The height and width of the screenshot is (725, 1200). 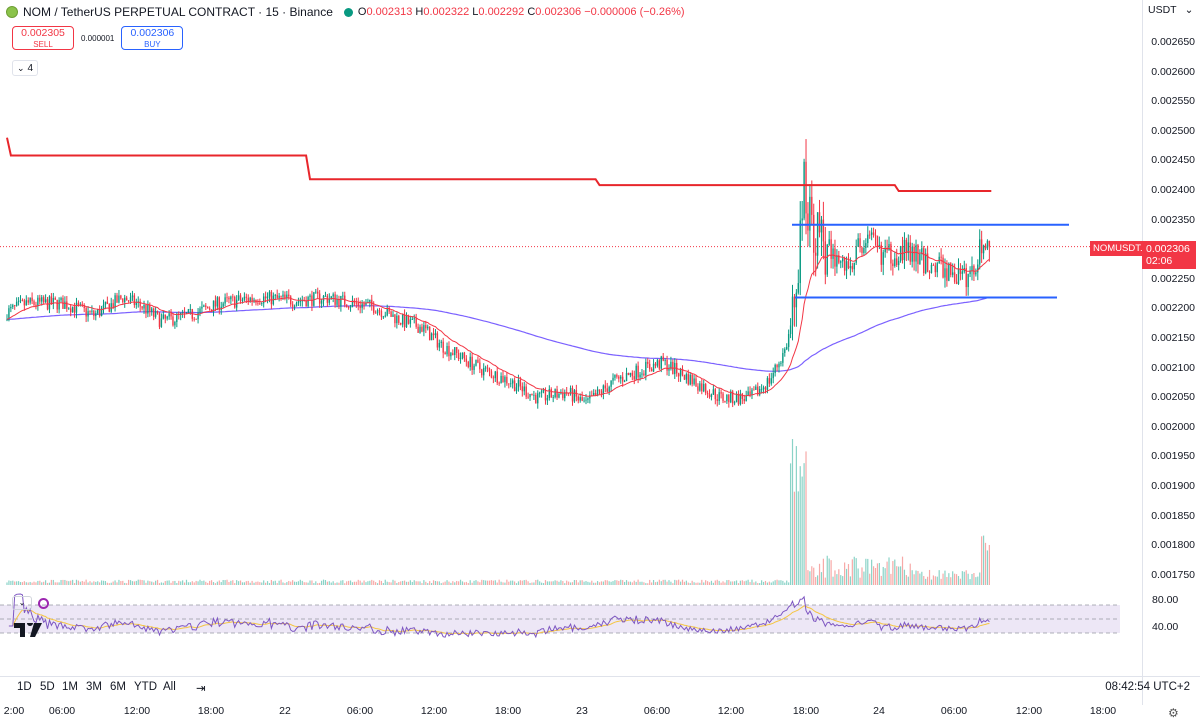 What do you see at coordinates (1173, 713) in the screenshot?
I see `gear-icon: ⚙` at bounding box center [1173, 713].